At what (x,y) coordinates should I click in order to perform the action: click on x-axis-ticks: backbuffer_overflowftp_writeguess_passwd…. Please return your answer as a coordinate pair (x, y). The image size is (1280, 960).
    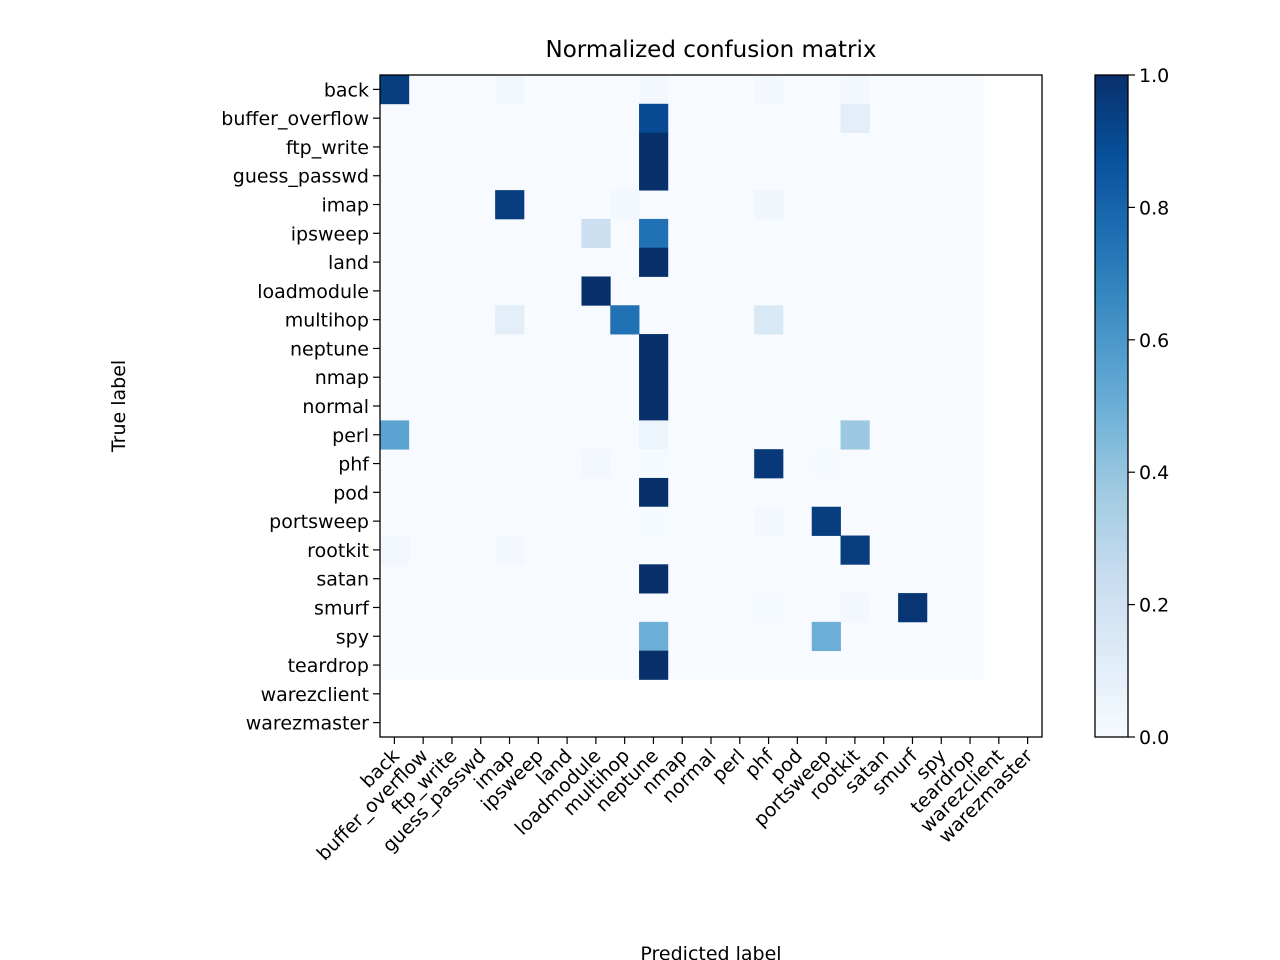
    Looking at the image, I should click on (675, 801).